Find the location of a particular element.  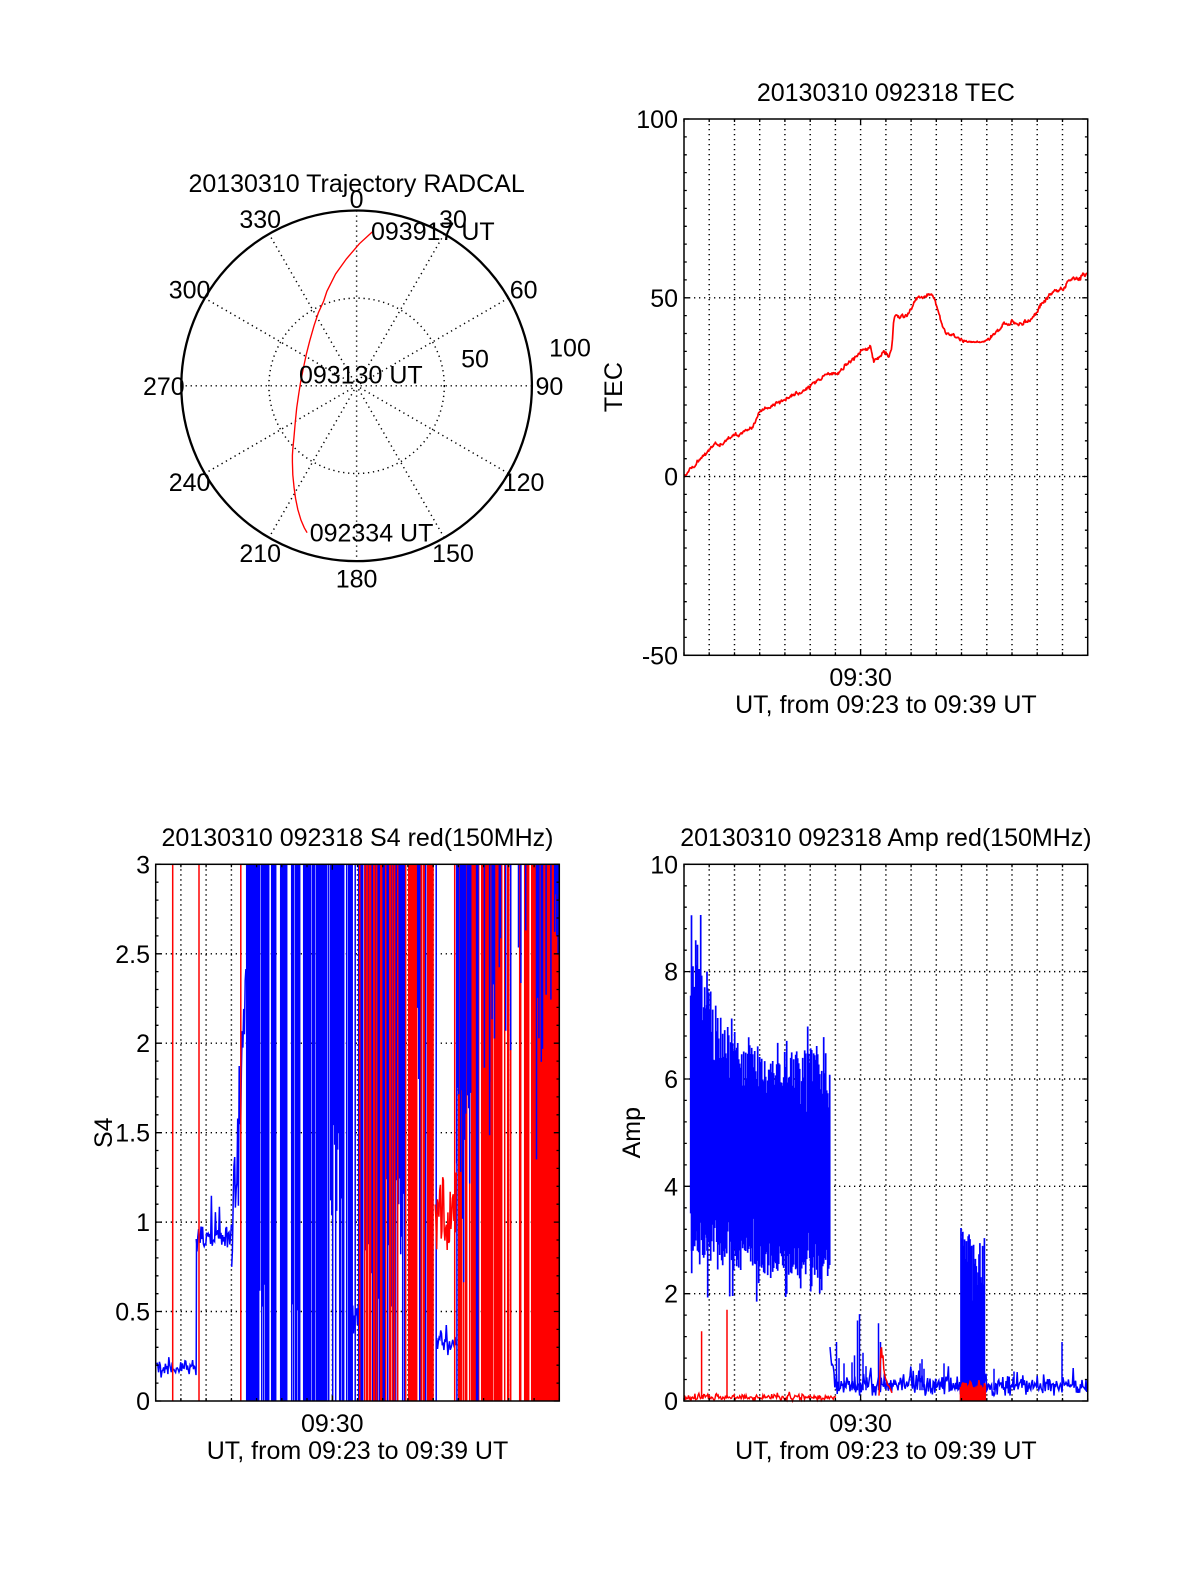

svg-text: 210 is located at coordinates (260, 554).